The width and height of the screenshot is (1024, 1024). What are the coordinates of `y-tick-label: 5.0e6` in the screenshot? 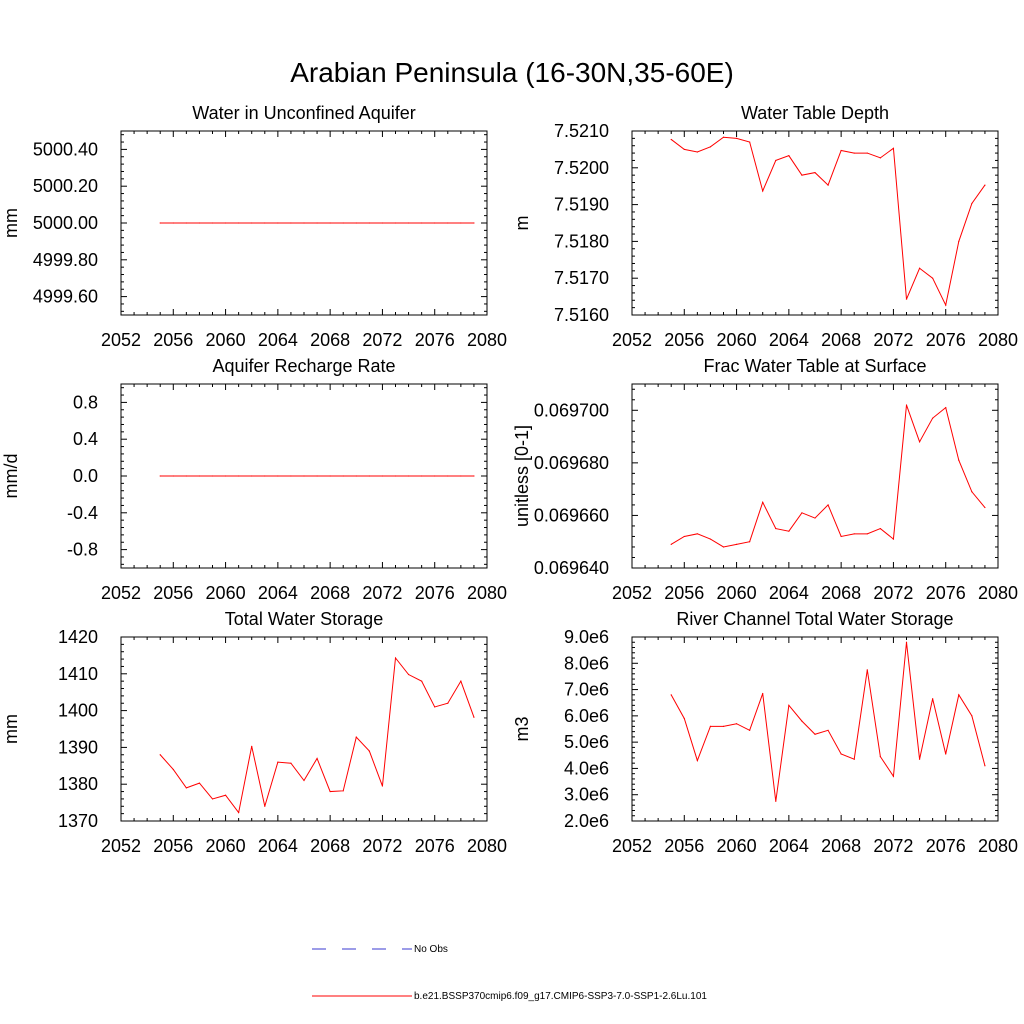 It's located at (586, 742).